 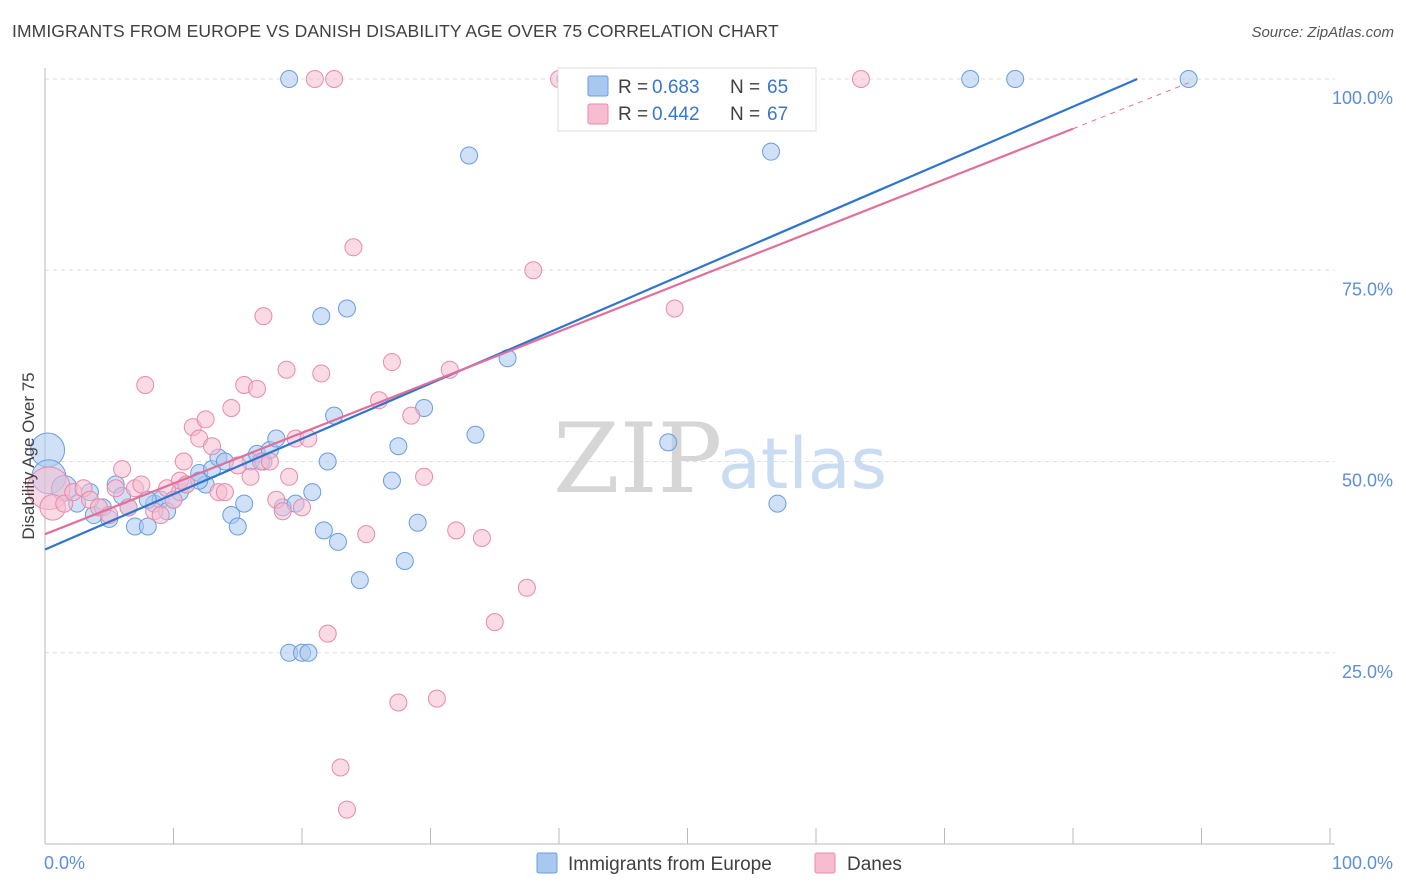 What do you see at coordinates (825, 863) in the screenshot?
I see `legend-swatch-danes` at bounding box center [825, 863].